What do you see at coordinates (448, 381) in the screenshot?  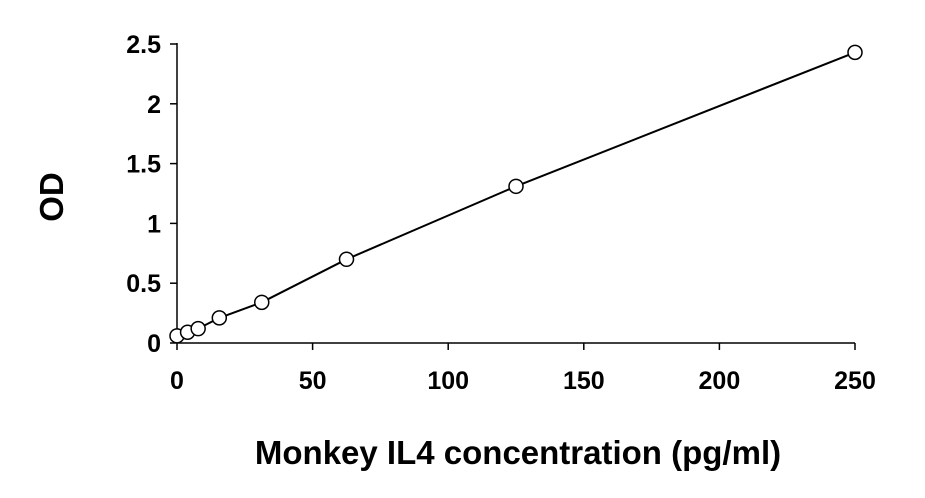 I see `x-tick-label: 100` at bounding box center [448, 381].